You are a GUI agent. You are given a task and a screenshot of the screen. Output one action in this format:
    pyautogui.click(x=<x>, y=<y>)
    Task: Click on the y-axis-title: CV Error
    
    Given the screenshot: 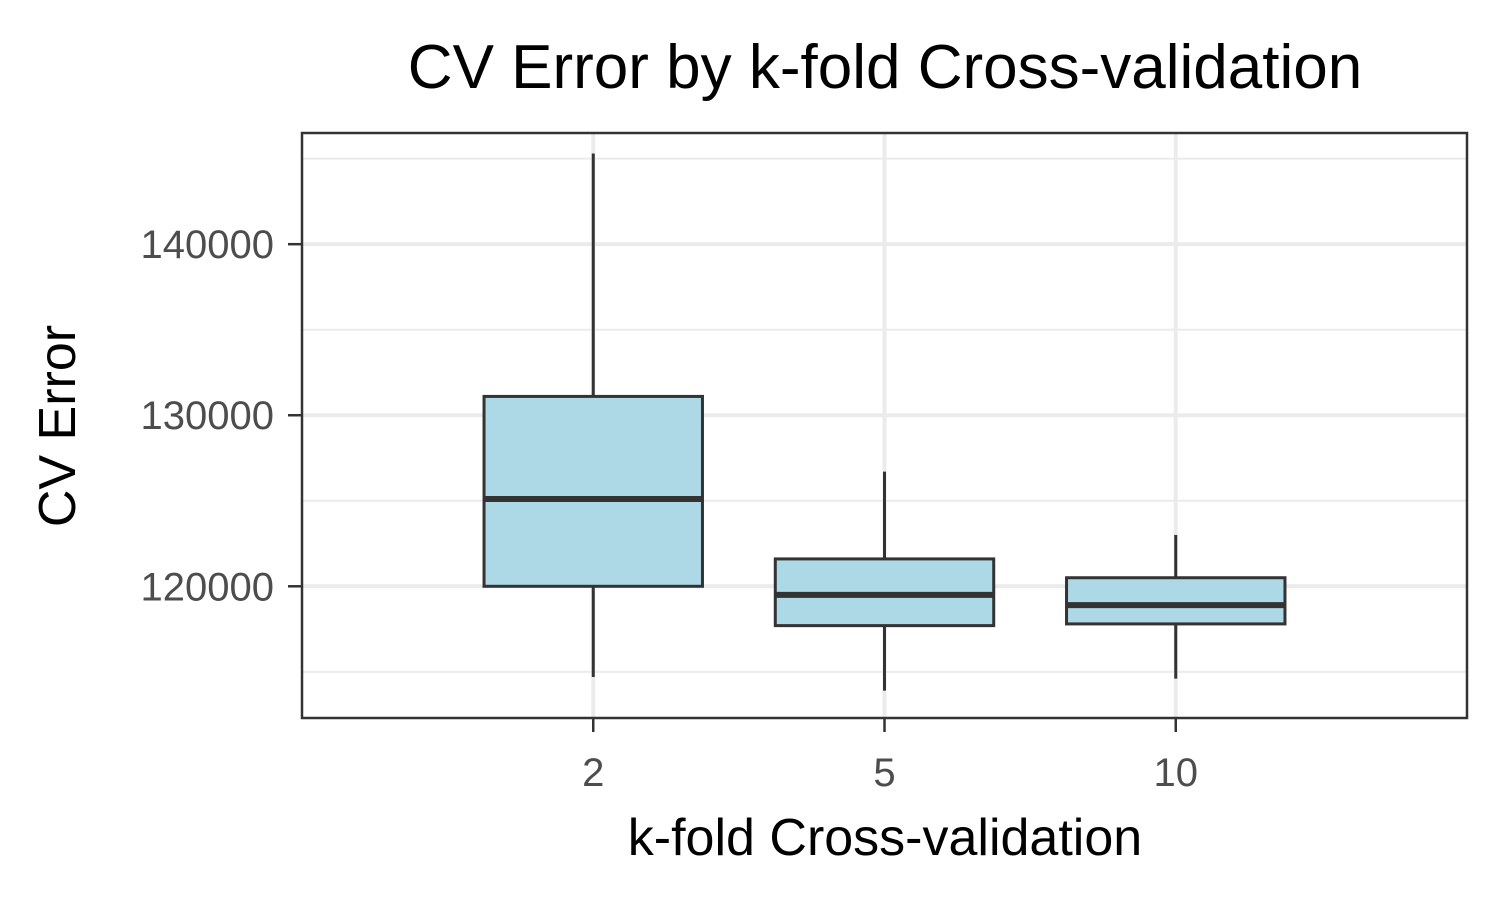 What is the action you would take?
    pyautogui.click(x=58, y=426)
    